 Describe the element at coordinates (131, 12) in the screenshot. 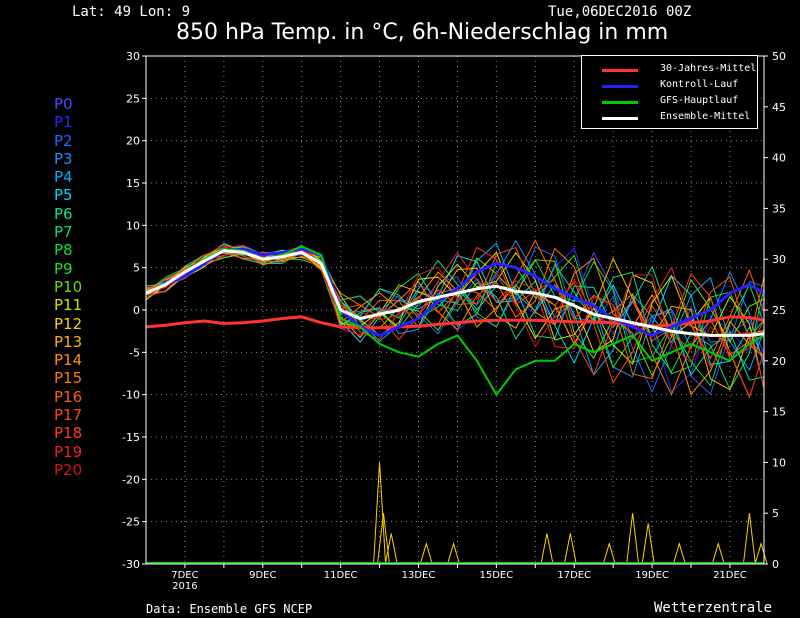

I see `location-label: Lat: 49 Lon: 9` at that location.